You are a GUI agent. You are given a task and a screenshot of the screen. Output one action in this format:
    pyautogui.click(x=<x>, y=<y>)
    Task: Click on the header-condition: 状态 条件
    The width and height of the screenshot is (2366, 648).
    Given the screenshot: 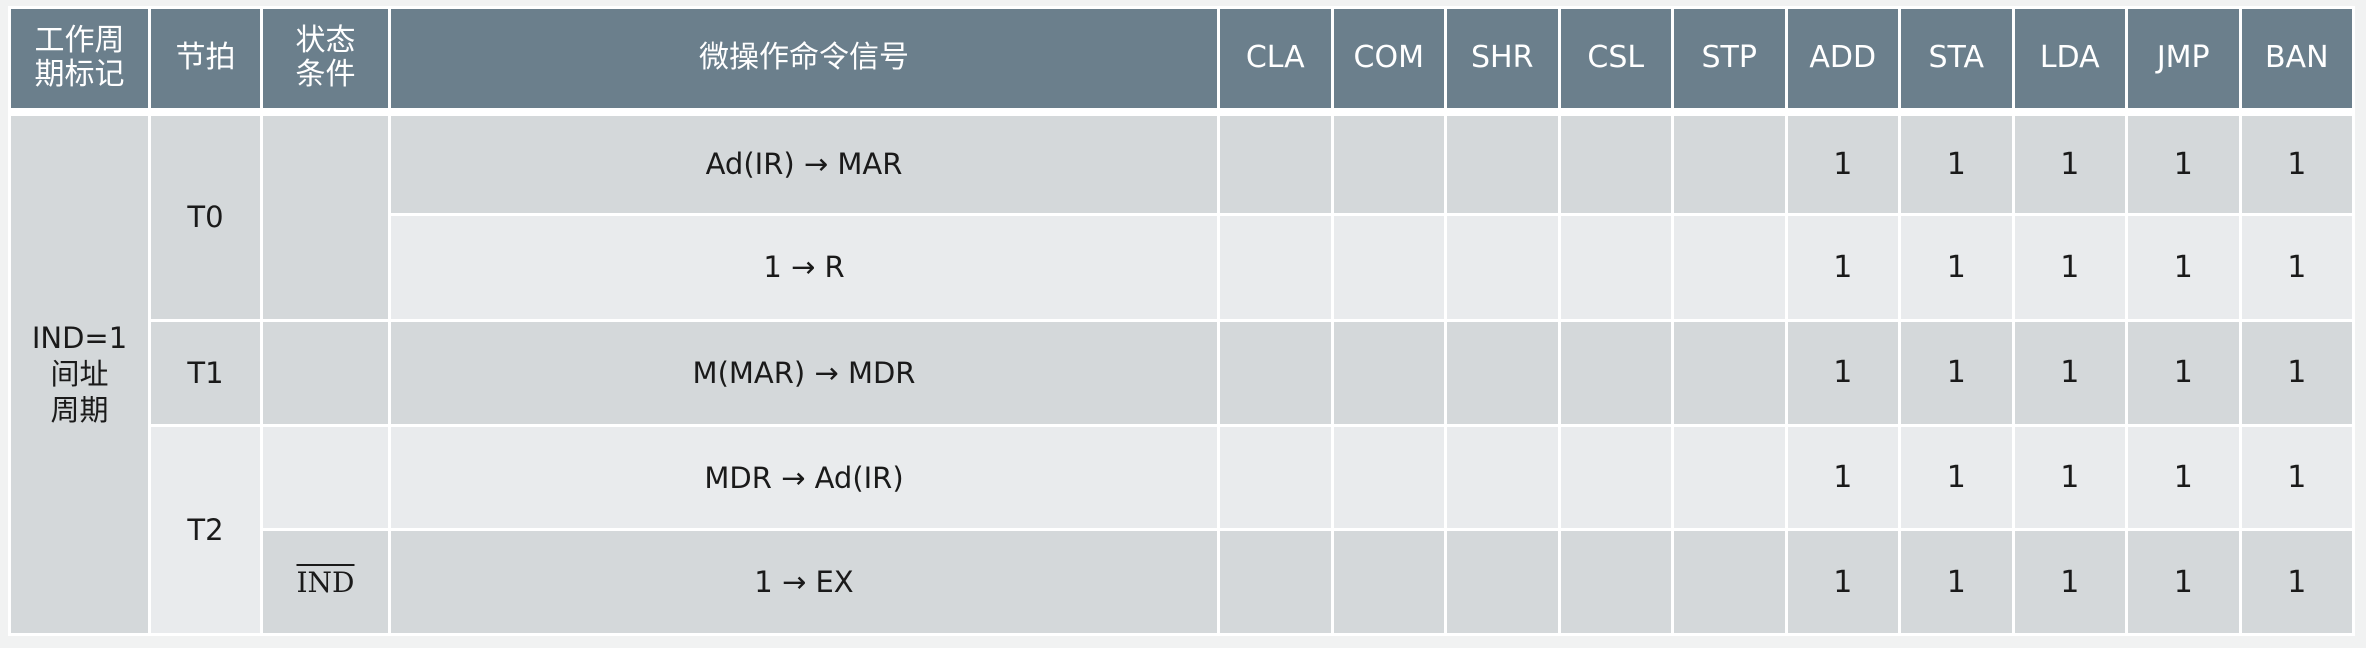 What is the action you would take?
    pyautogui.click(x=325, y=59)
    